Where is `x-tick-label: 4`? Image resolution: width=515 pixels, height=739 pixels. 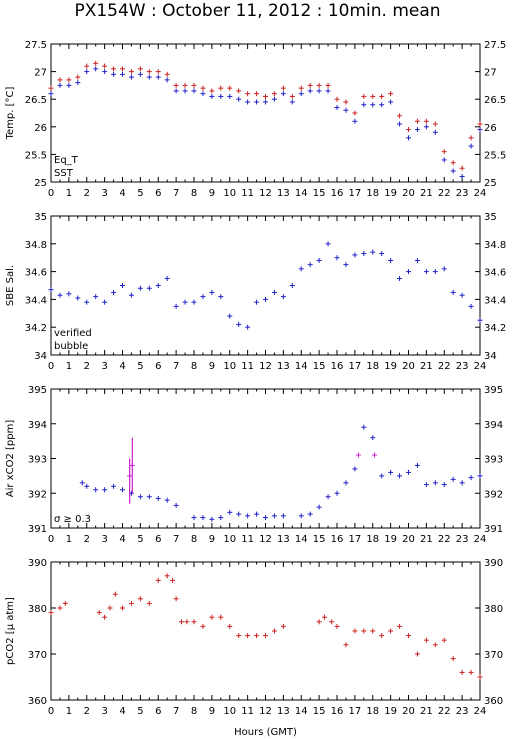
x-tick-label: 4 is located at coordinates (122, 711).